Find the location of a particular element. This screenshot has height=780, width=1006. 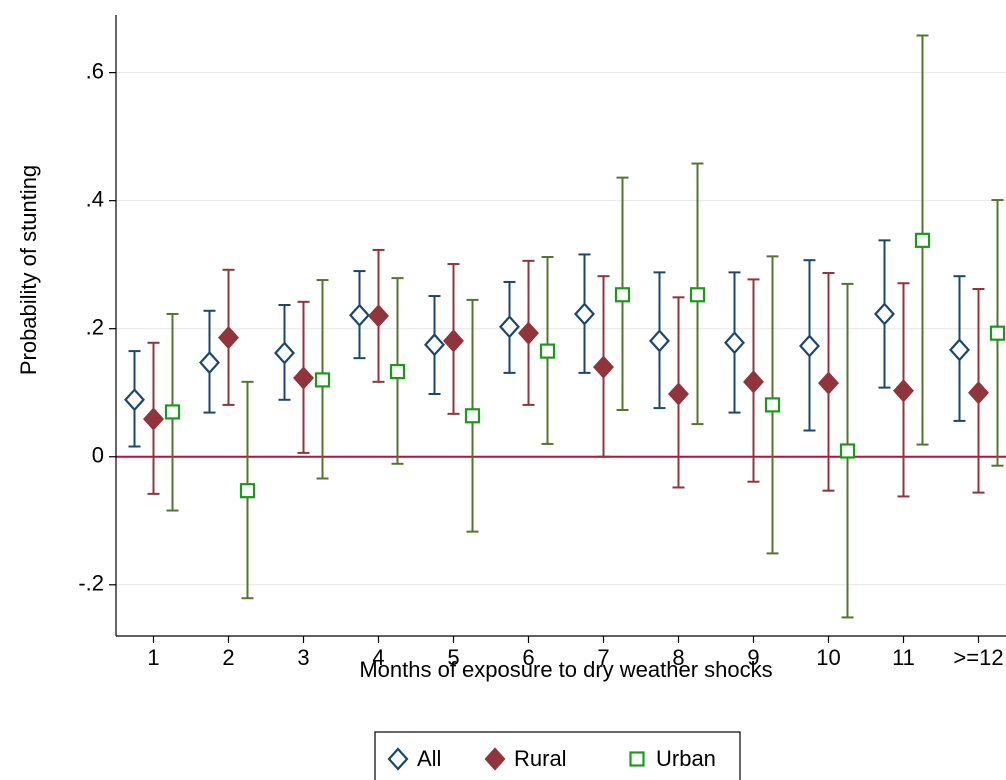

y-tick-label: 0 is located at coordinates (98, 455).